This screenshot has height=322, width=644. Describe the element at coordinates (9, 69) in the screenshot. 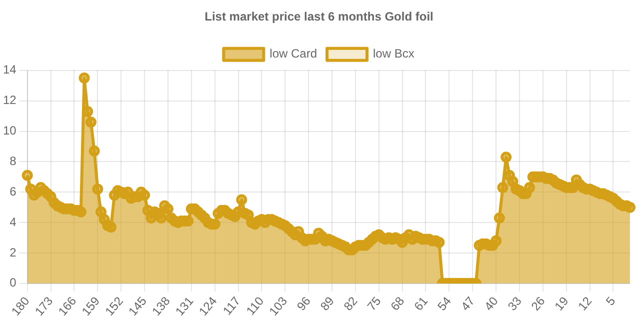

I see `y-tick-label: 14` at that location.